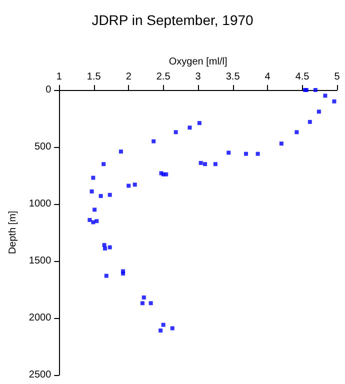 This screenshot has width=345, height=384. I want to click on y-axis-title: Depth [m], so click(13, 232).